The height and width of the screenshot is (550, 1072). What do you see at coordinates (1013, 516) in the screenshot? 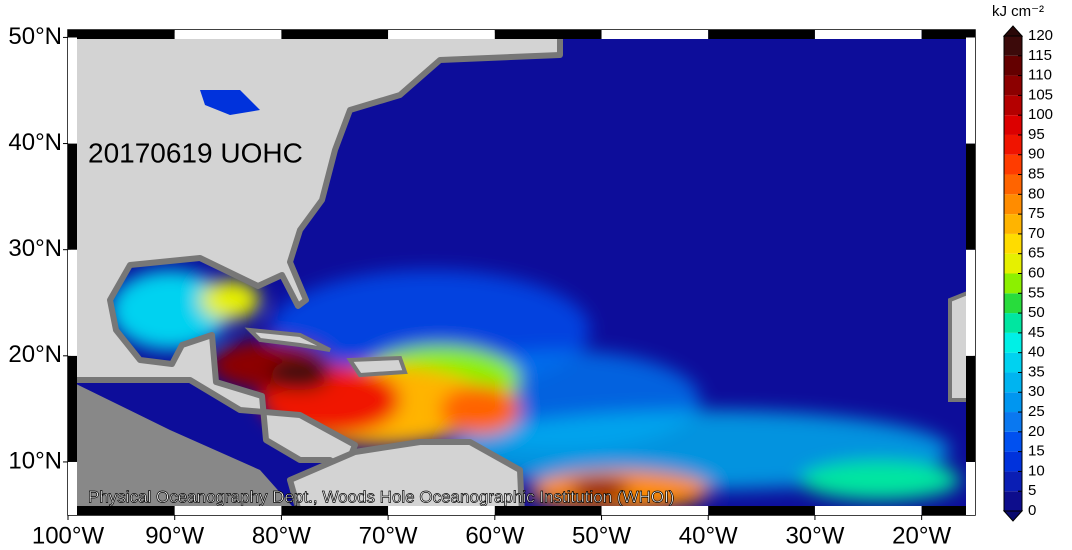
I see `colorbar-under` at bounding box center [1013, 516].